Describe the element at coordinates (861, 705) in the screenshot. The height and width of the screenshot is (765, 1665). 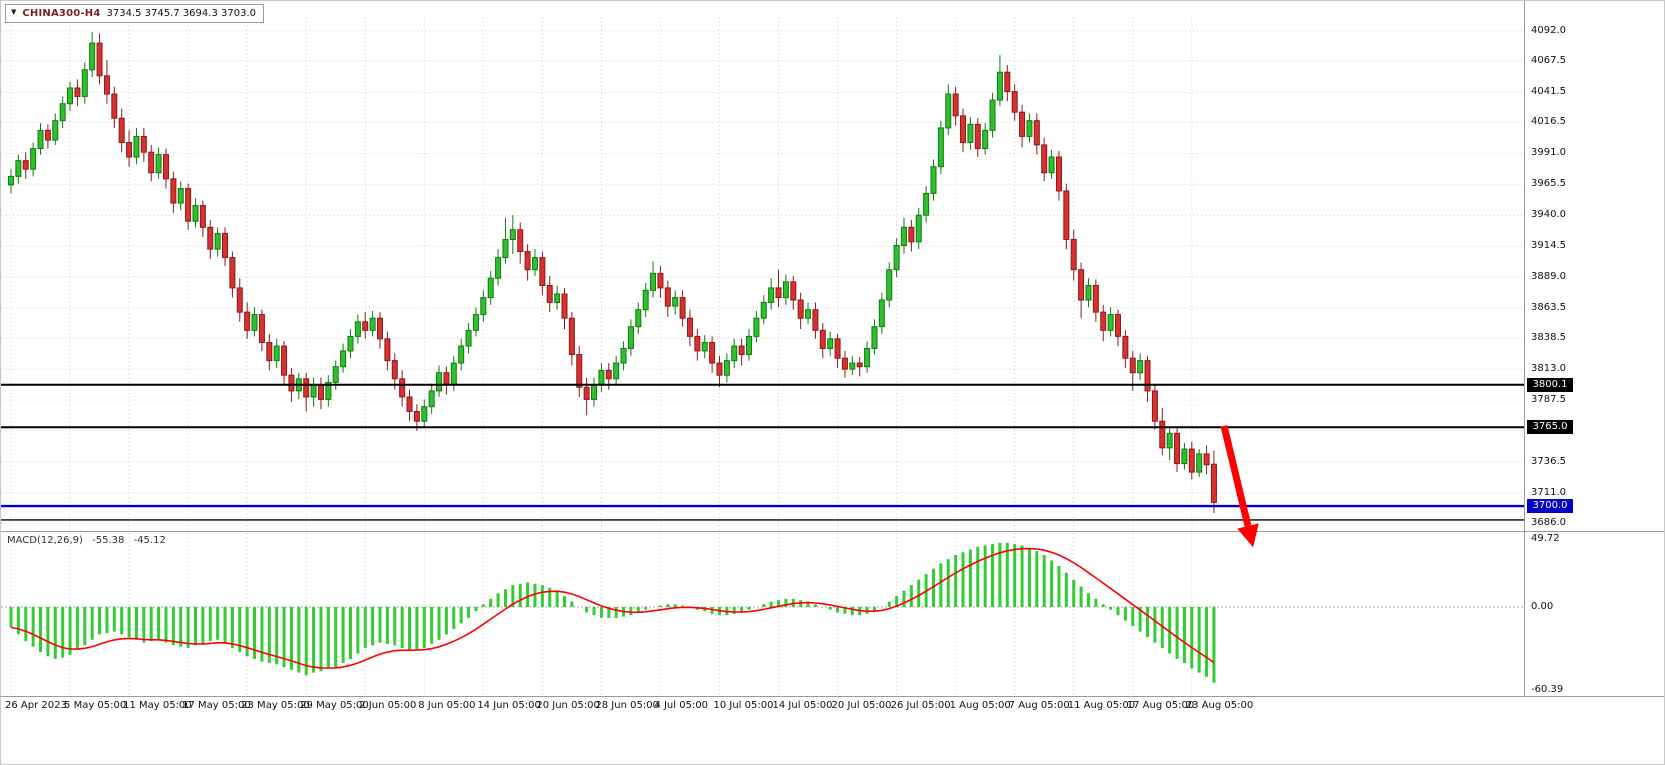
I see `time-axis-label: 20 Jul 05:00` at that location.